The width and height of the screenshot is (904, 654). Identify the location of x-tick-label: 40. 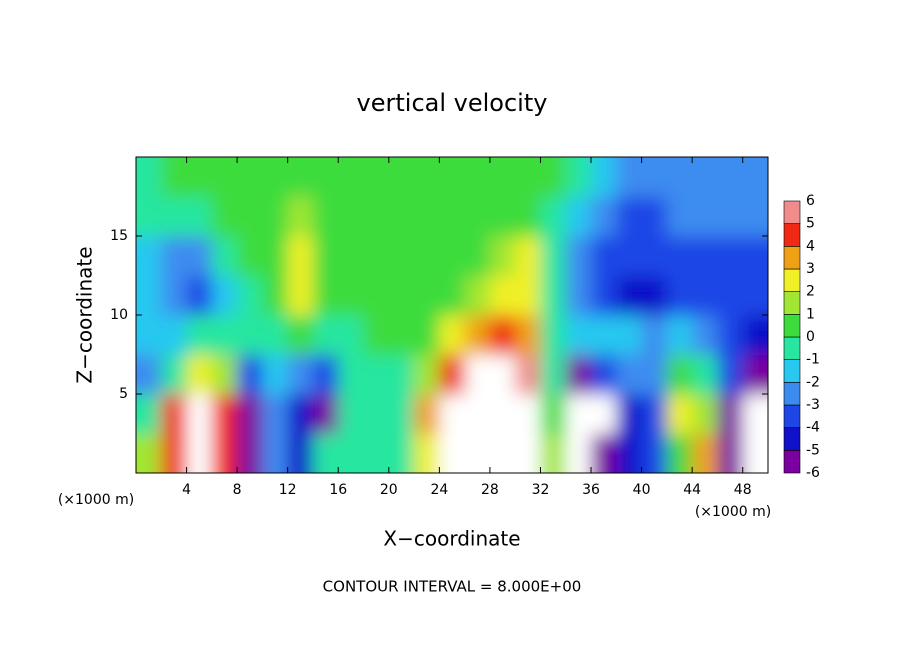
(642, 490).